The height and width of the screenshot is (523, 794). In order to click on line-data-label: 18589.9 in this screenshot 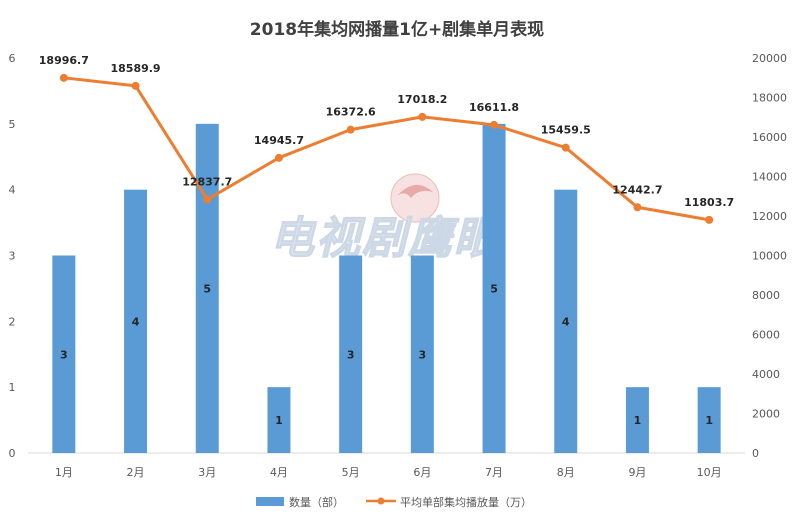, I will do `click(135, 68)`.